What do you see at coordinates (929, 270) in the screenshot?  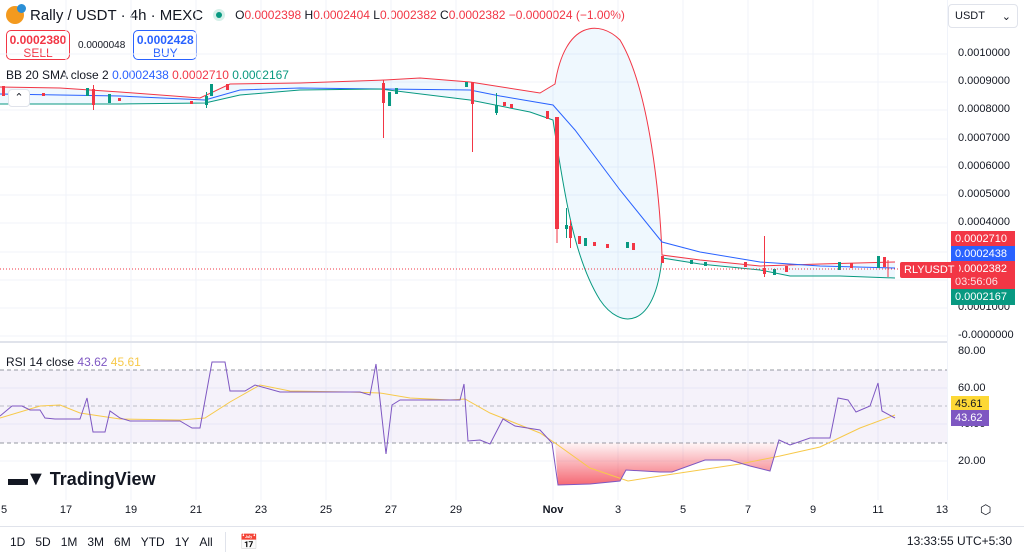 I see `symbol-tag: RLYUSDT` at bounding box center [929, 270].